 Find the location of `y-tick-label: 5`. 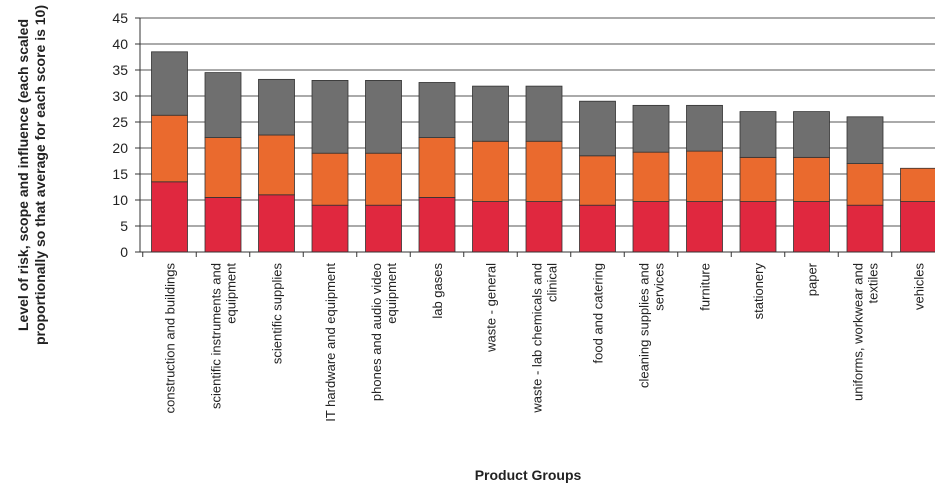

y-tick-label: 5 is located at coordinates (124, 226).